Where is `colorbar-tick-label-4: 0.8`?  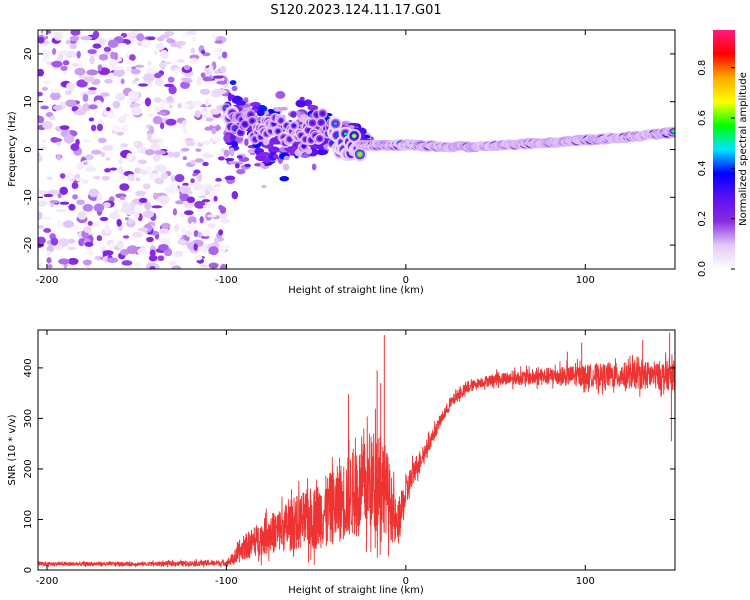
colorbar-tick-label-4: 0.8 is located at coordinates (702, 68).